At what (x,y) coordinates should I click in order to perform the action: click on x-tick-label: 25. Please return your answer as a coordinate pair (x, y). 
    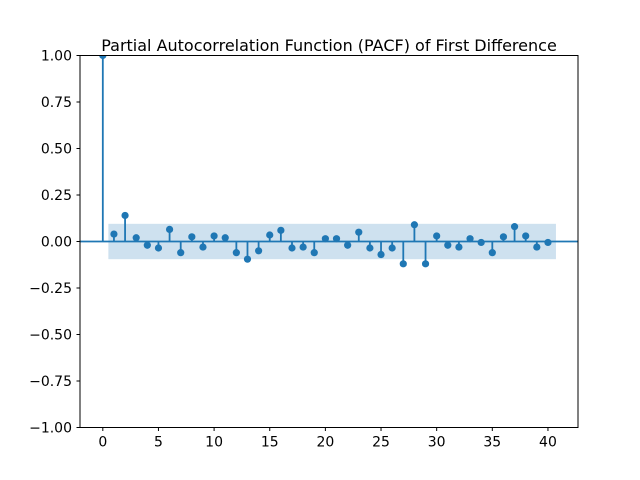
    Looking at the image, I should click on (381, 443).